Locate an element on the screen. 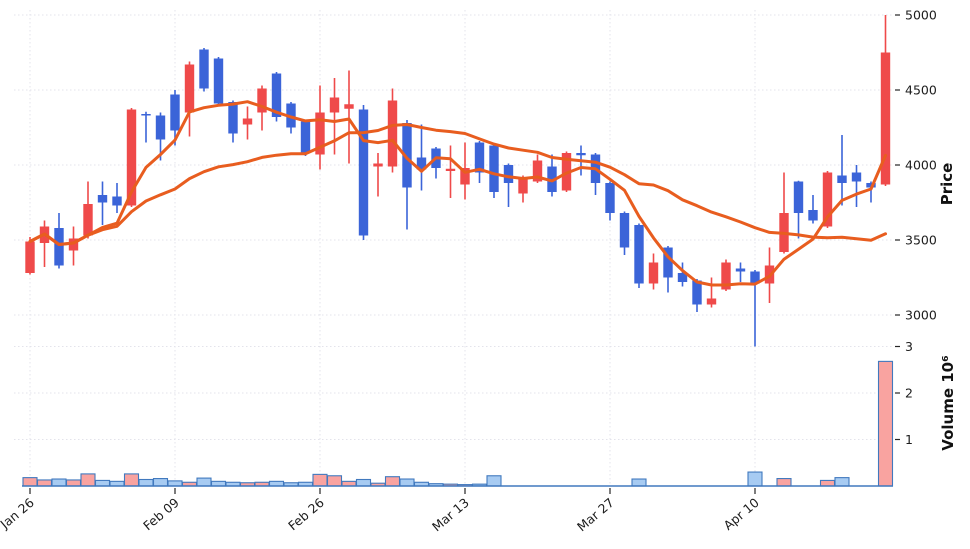 The image size is (970, 549). date-tick-label: Apr 10 is located at coordinates (740, 514).